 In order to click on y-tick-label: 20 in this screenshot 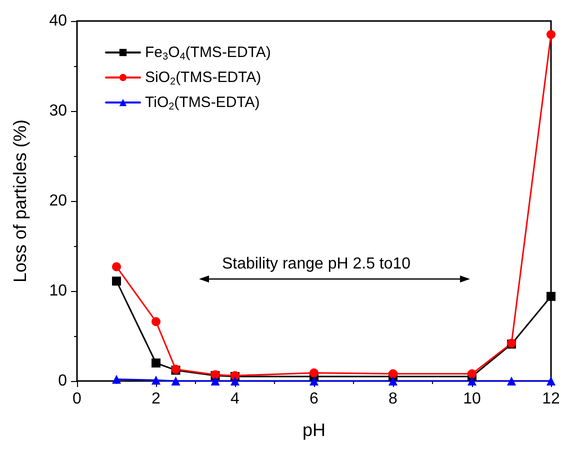, I will do `click(58, 201)`.